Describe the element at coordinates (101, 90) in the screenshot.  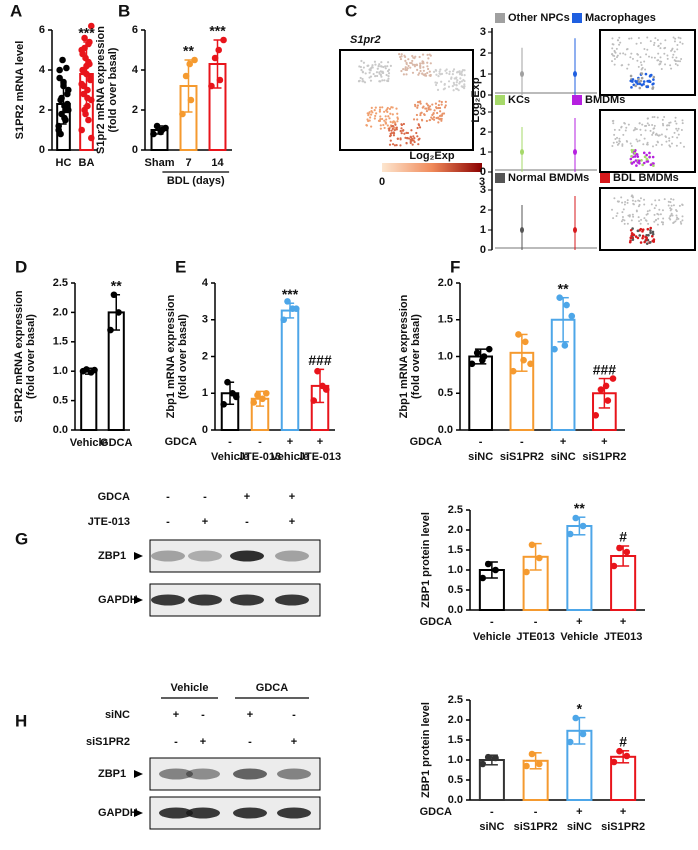
I see `y-axis-label: S1pr2 mRNA expression` at that location.